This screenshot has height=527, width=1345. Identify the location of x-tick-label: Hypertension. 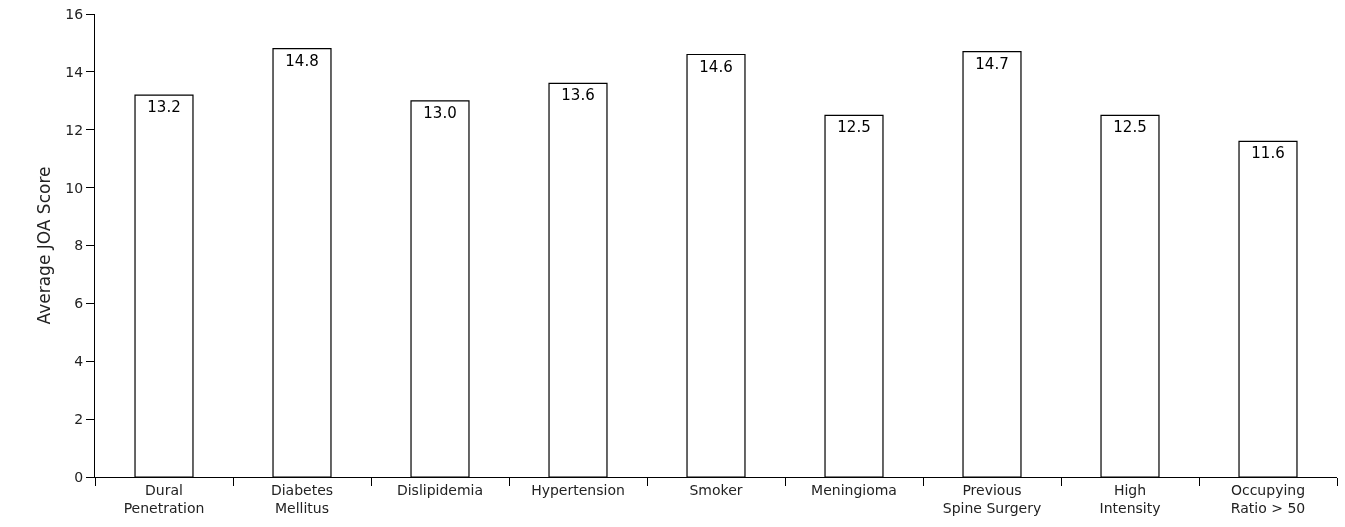
(578, 489).